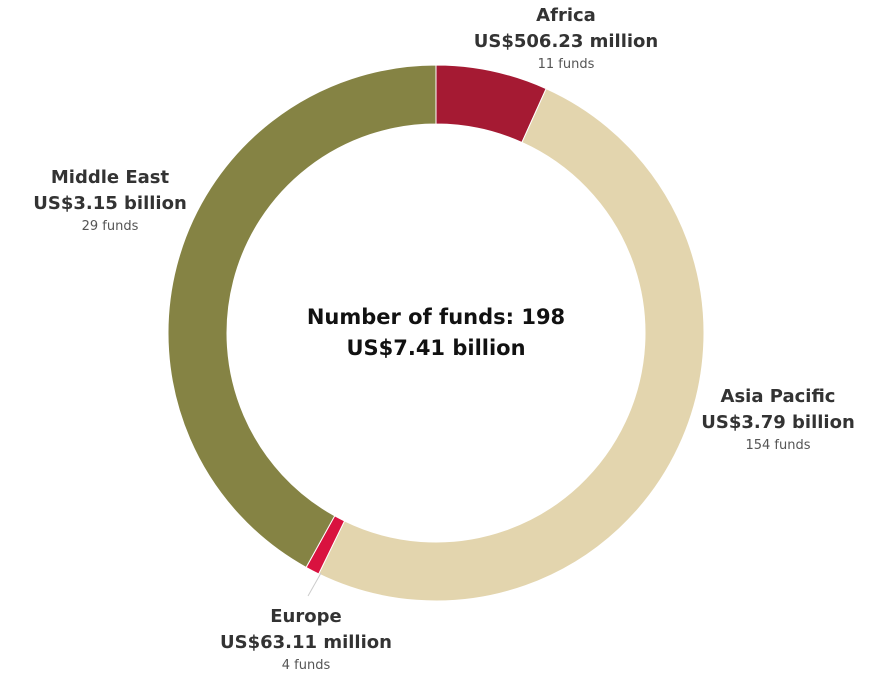 The width and height of the screenshot is (876, 681). Describe the element at coordinates (778, 445) in the screenshot. I see `slice-funds: 154 funds` at that location.